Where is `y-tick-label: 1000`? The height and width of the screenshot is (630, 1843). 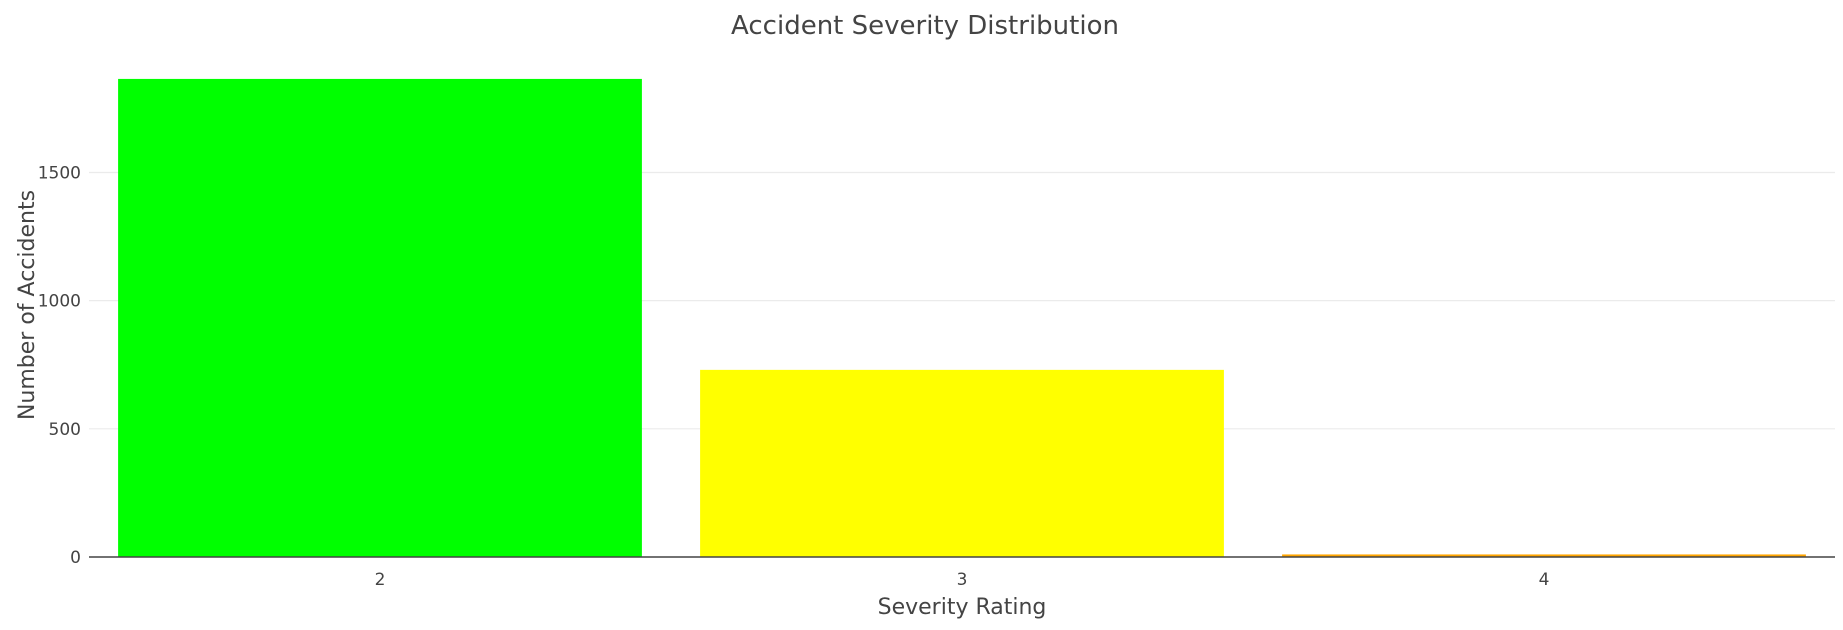 y-tick-label: 1000 is located at coordinates (59, 302).